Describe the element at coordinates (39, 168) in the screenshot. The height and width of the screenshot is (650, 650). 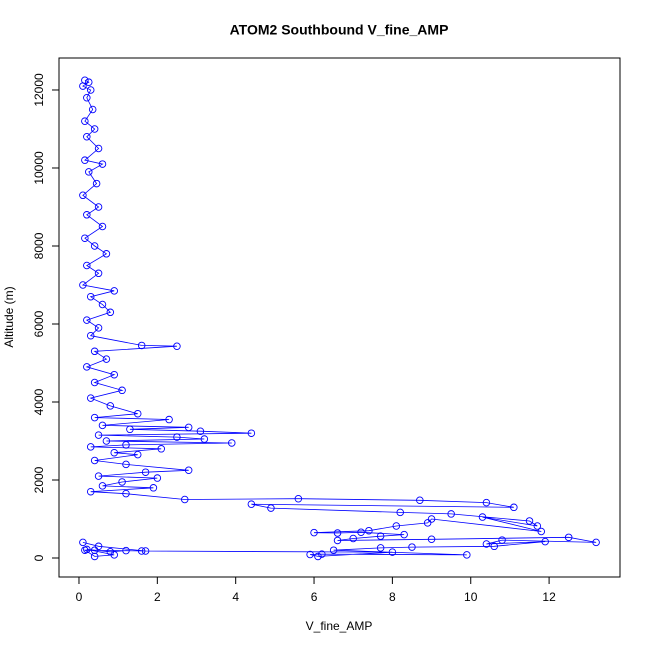
I see `y-tick-label: 10000` at that location.